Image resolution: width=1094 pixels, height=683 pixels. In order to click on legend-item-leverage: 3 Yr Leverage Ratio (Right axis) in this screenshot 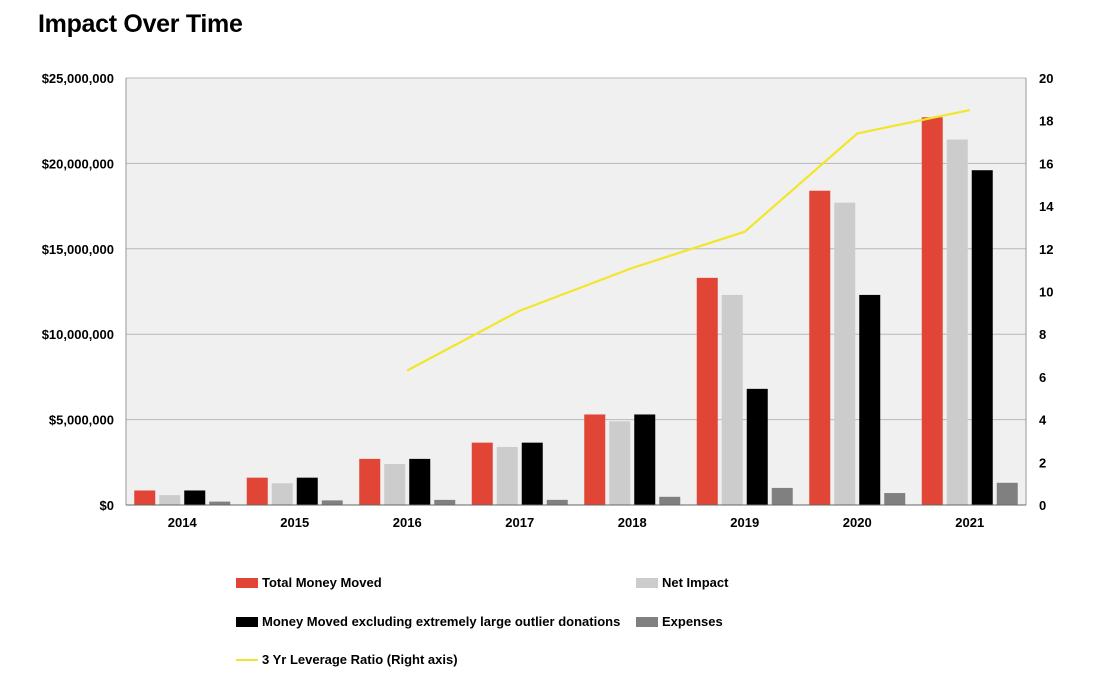, I will do `click(347, 659)`.